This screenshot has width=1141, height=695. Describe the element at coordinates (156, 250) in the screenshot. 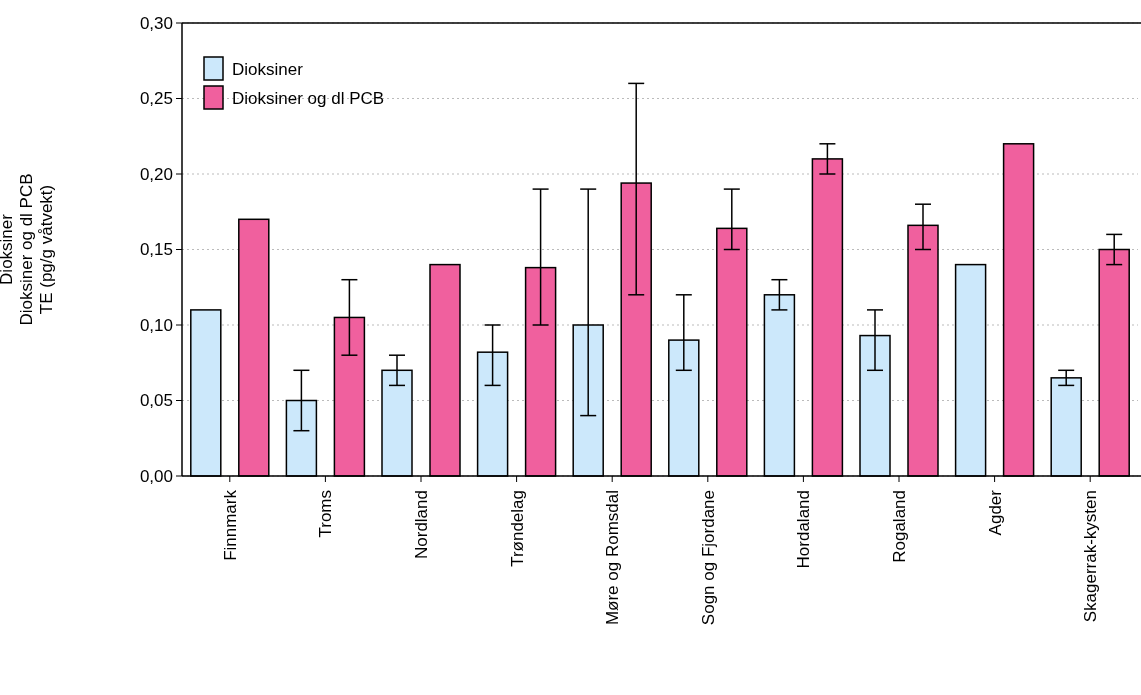

I see `y-tick-label: 0,15` at that location.